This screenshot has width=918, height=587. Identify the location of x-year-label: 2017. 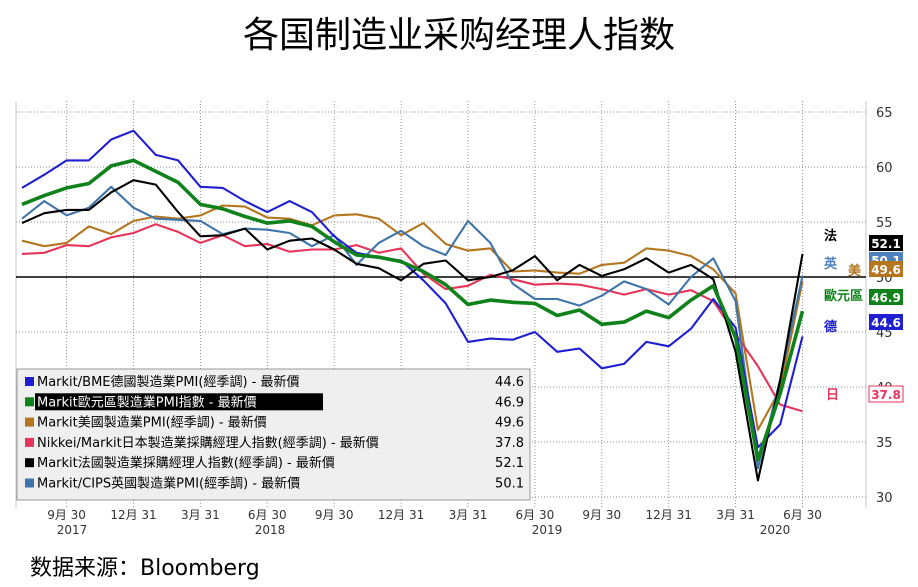
(72, 530).